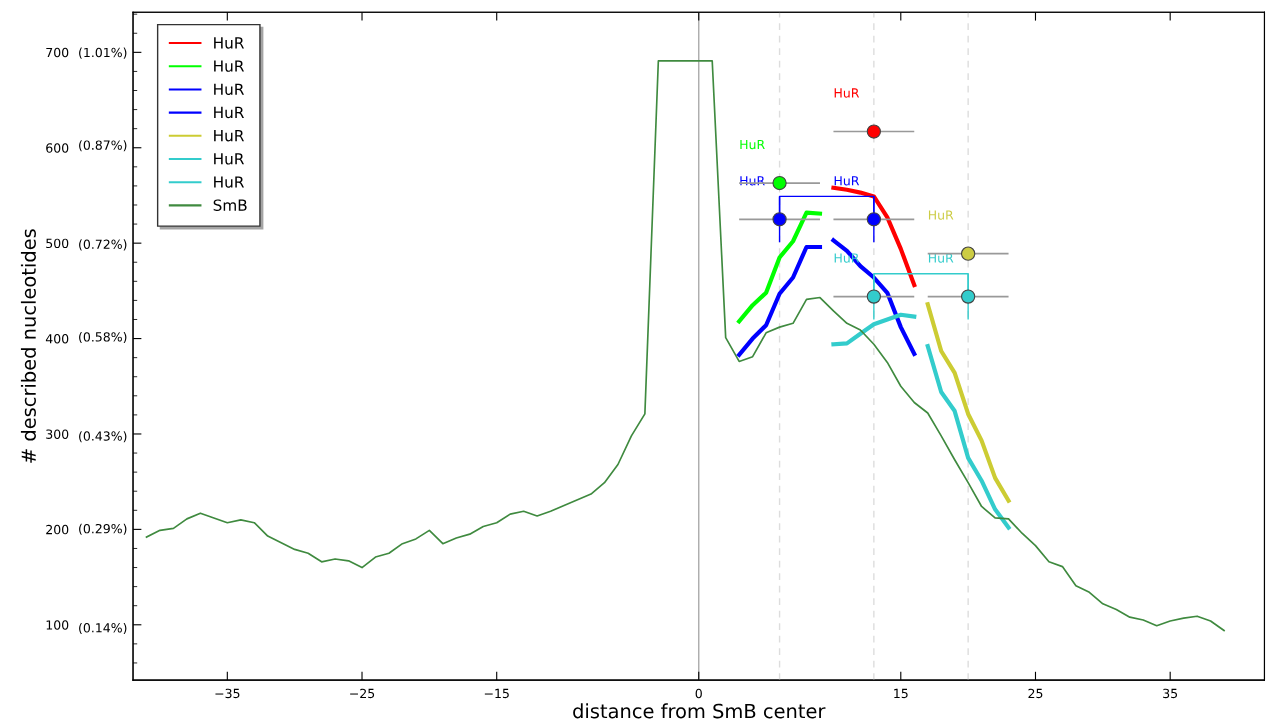  Describe the element at coordinates (28, 346) in the screenshot. I see `y-axis-title: # described nucleotides` at that location.